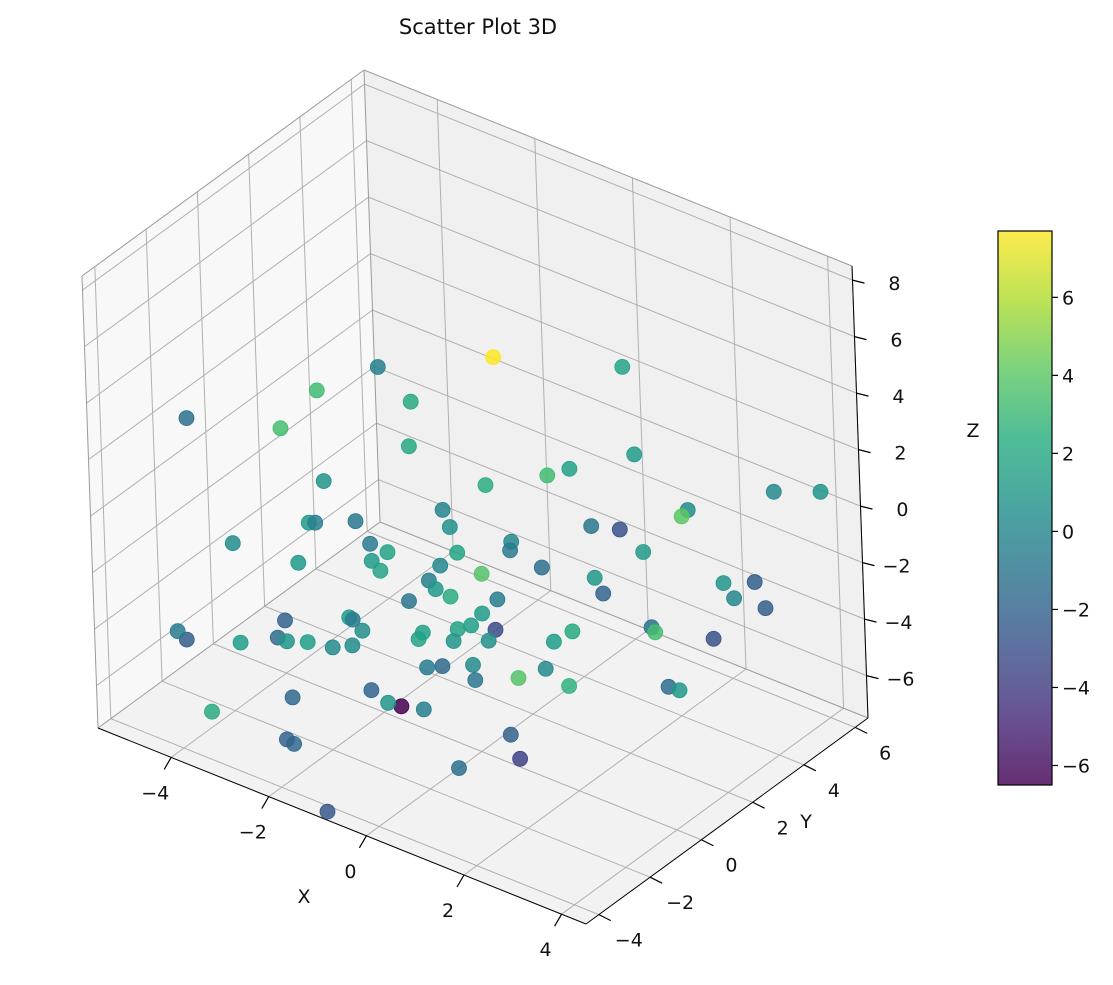  What do you see at coordinates (680, 903) in the screenshot?
I see `y-tick-label: −2` at bounding box center [680, 903].